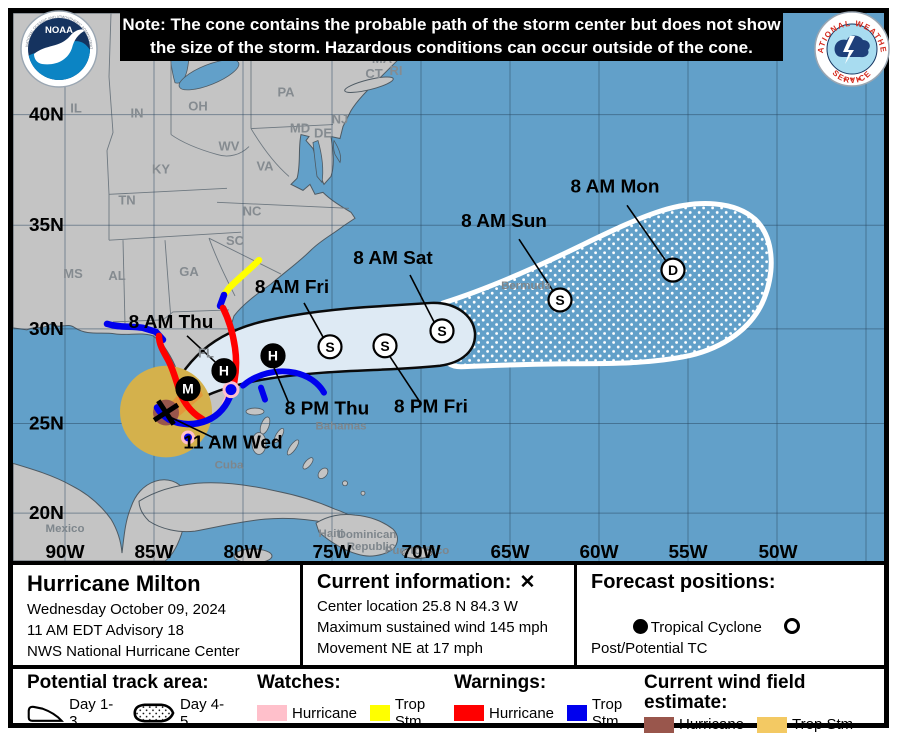 The image size is (897, 736). I want to click on forecast-point-H, so click(273, 356).